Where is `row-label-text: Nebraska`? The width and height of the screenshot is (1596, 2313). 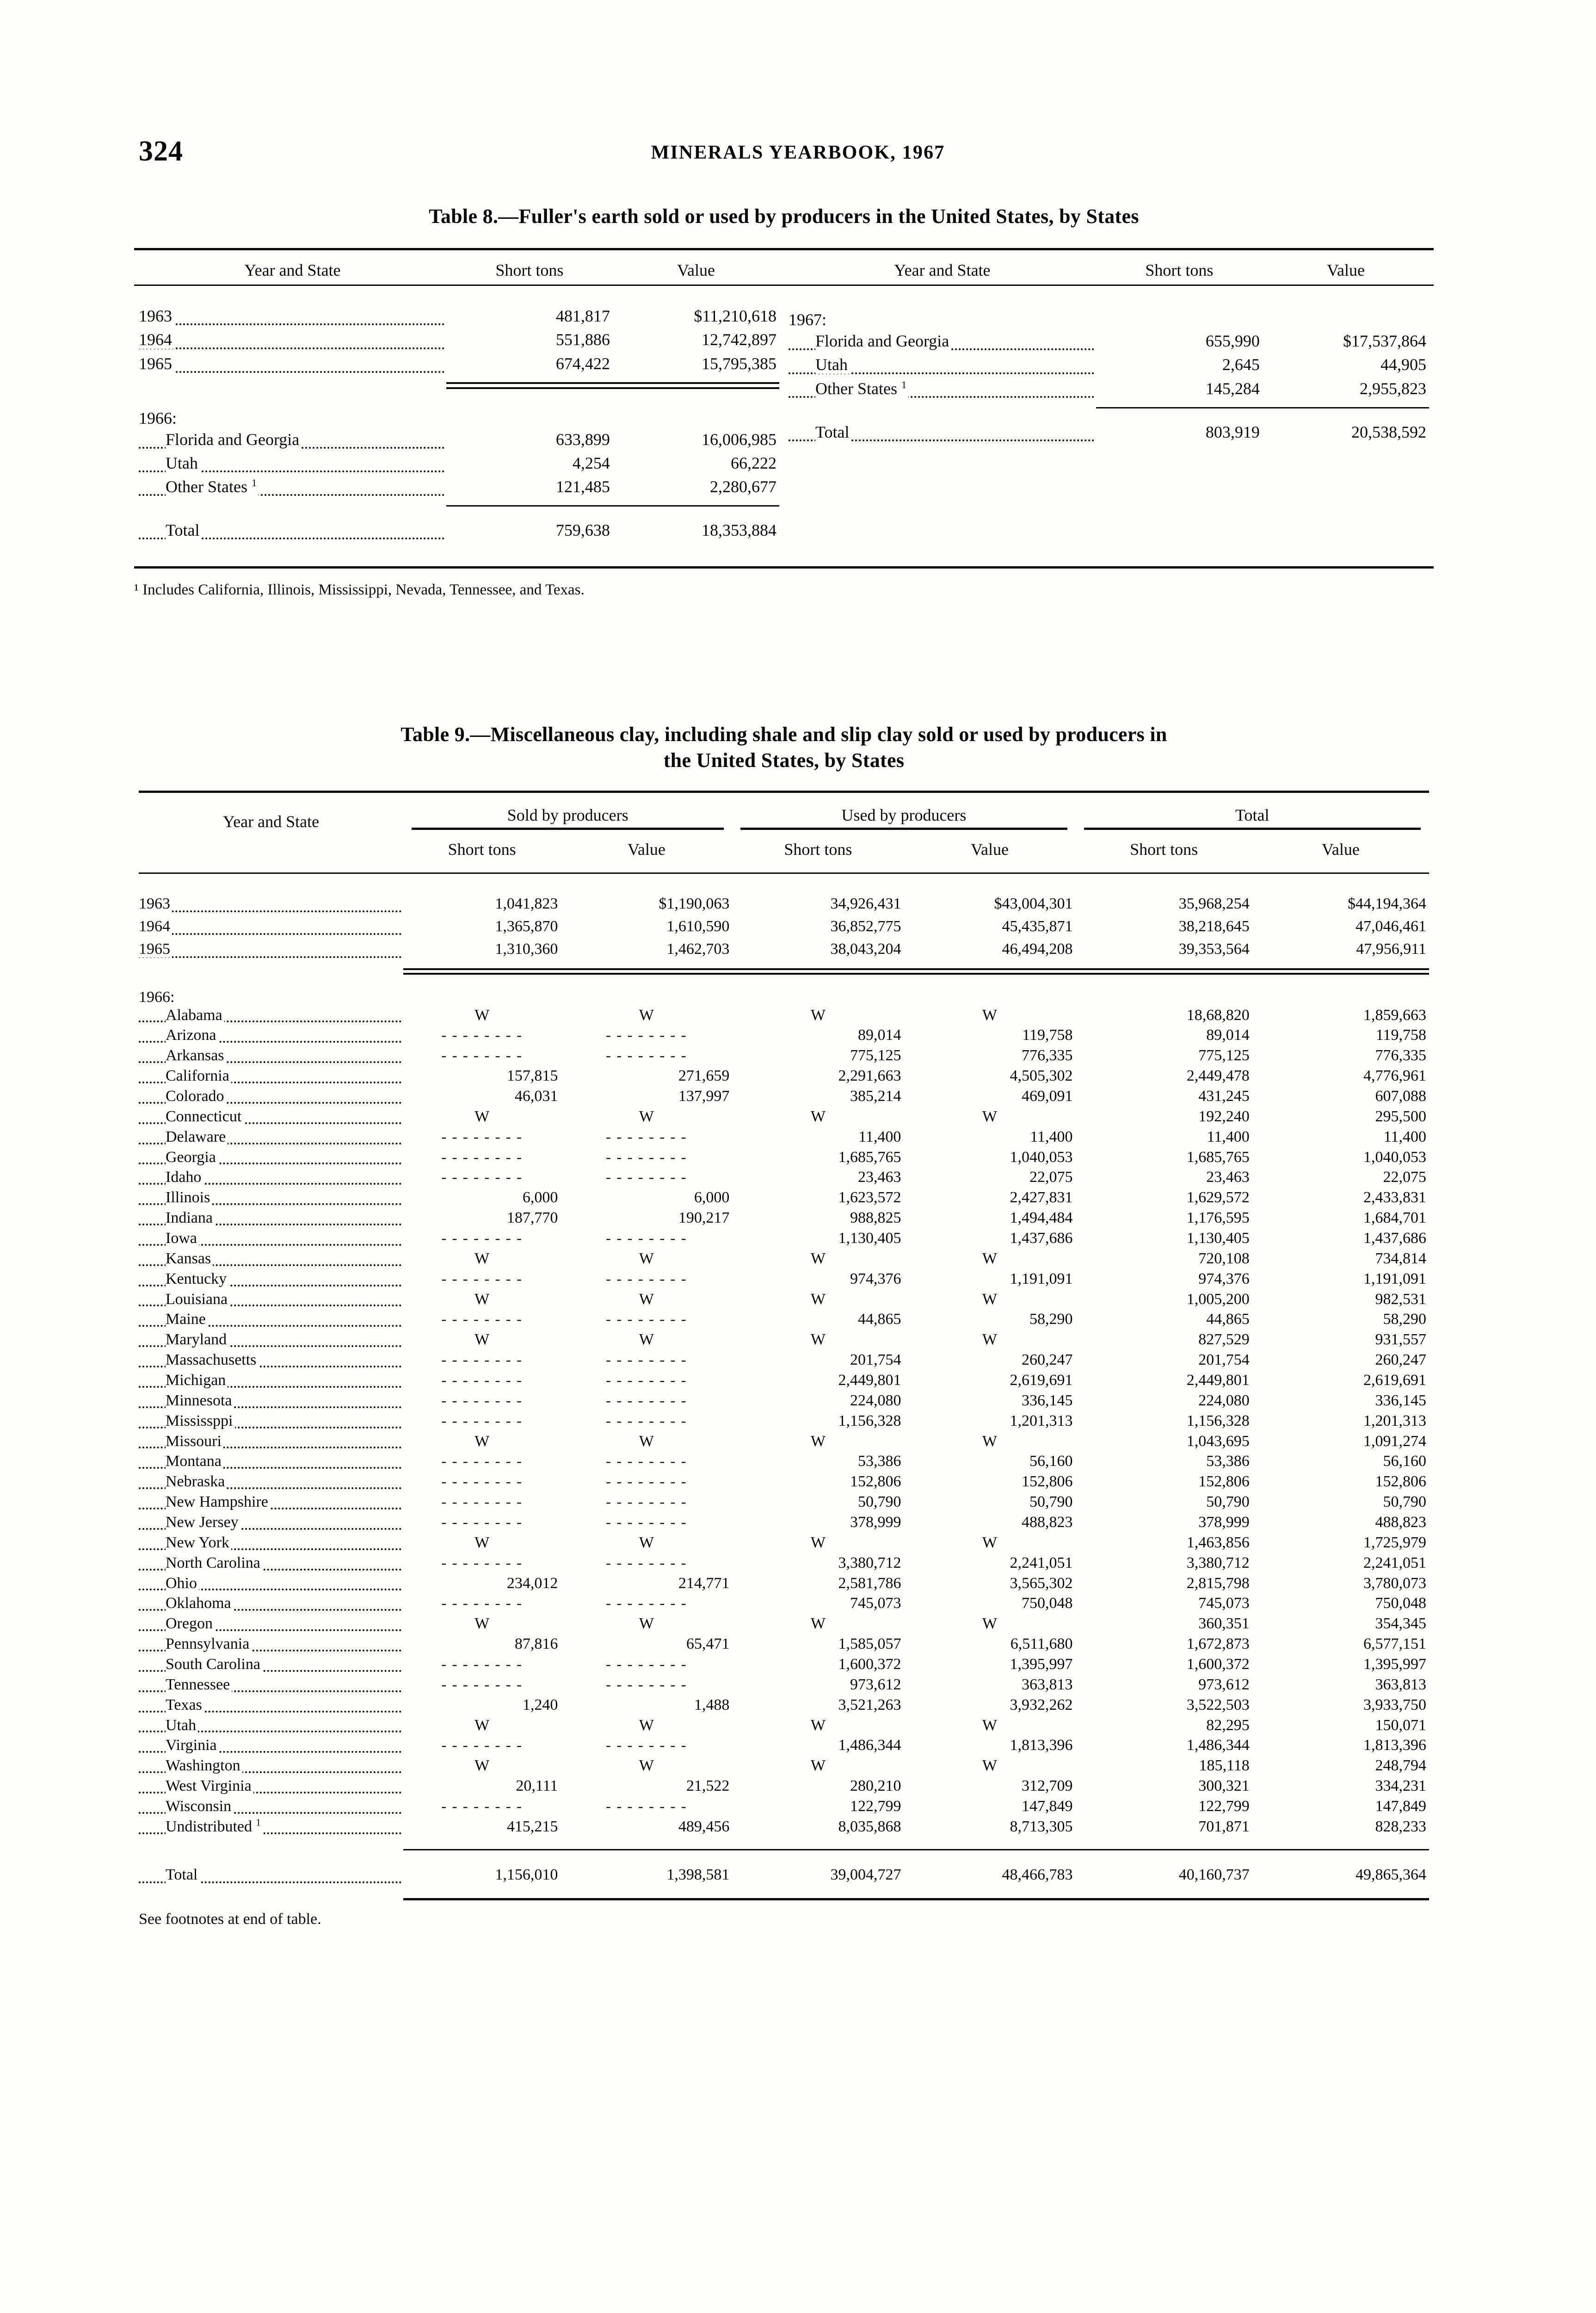
row-label-text: Nebraska is located at coordinates (196, 1481).